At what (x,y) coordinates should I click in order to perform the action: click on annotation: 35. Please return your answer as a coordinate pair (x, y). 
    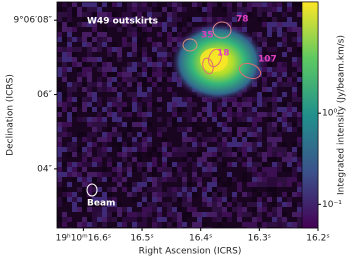
    Looking at the image, I should click on (207, 36).